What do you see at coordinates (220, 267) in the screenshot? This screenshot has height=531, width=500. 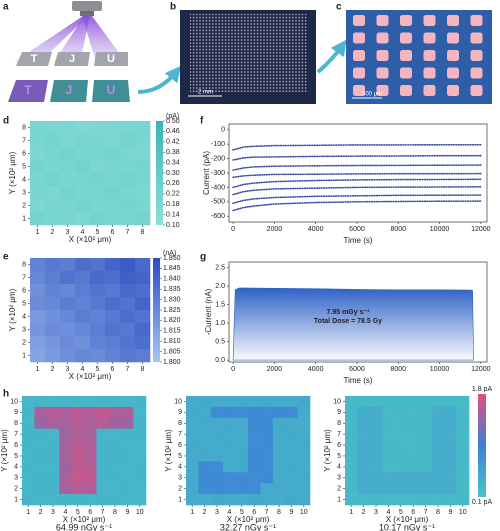 I see `y-tick-label: 2.5` at bounding box center [220, 267].